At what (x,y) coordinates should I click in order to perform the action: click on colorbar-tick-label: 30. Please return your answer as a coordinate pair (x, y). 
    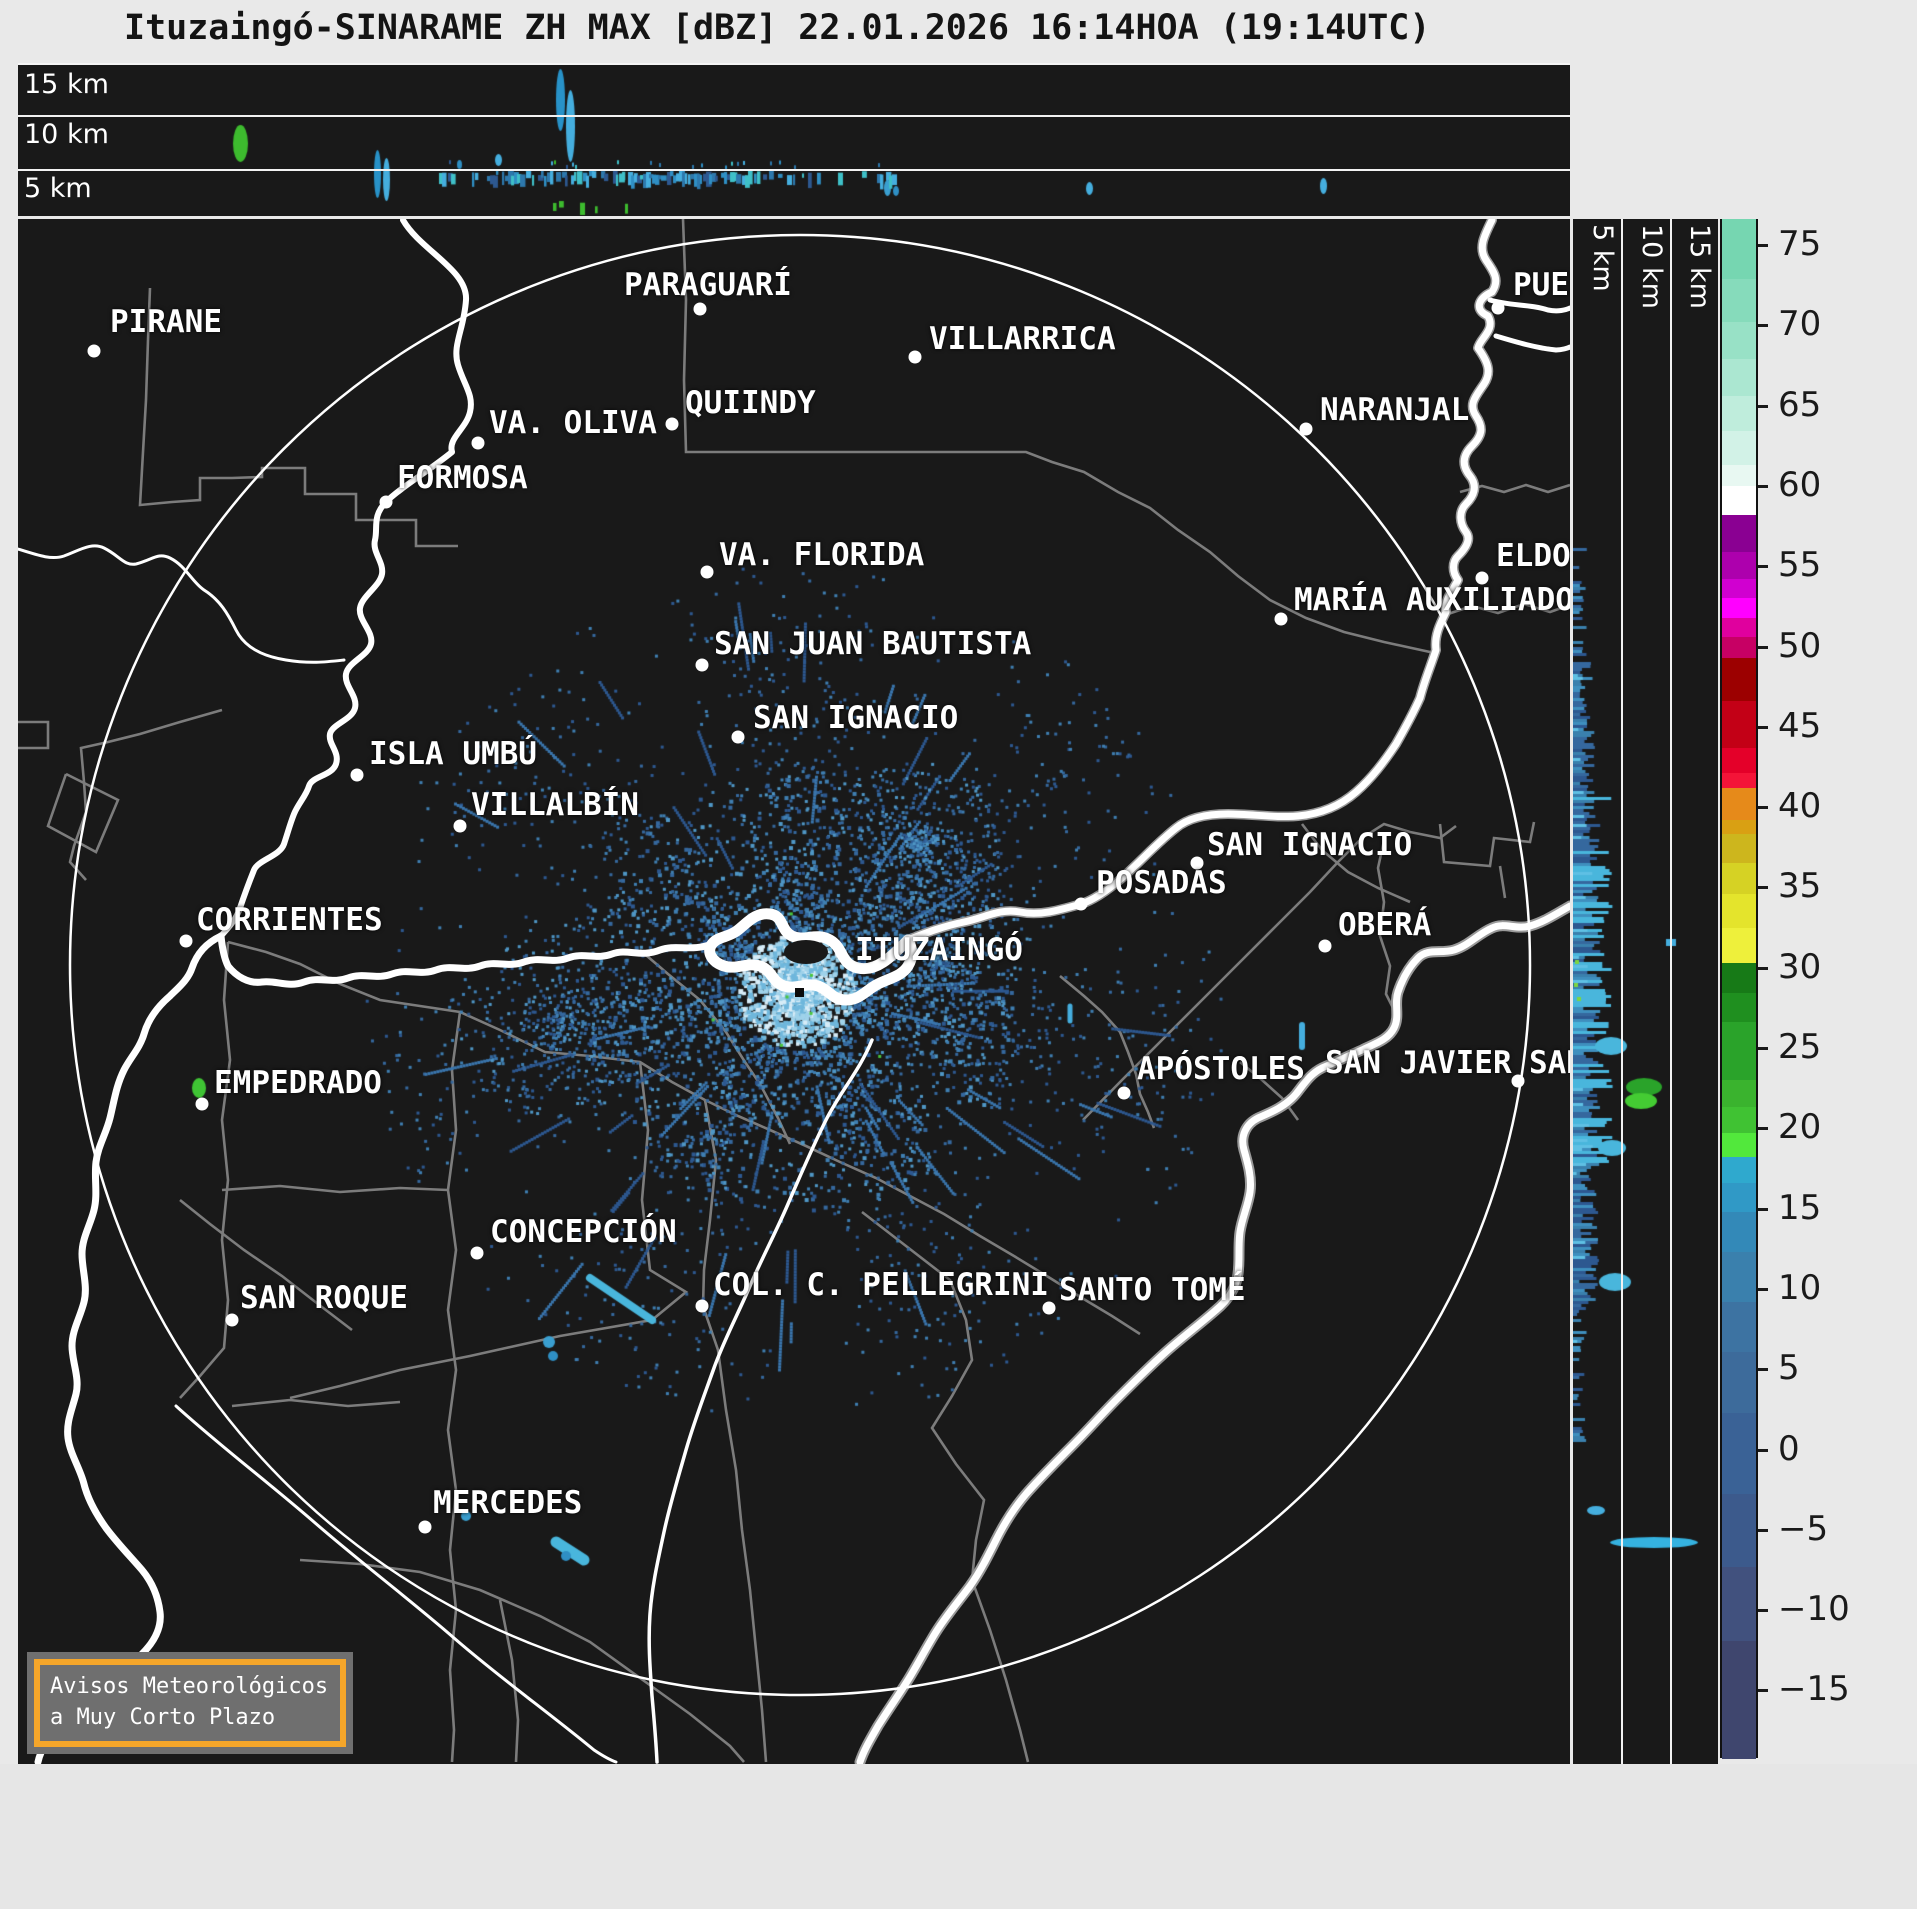
    Looking at the image, I should click on (1800, 966).